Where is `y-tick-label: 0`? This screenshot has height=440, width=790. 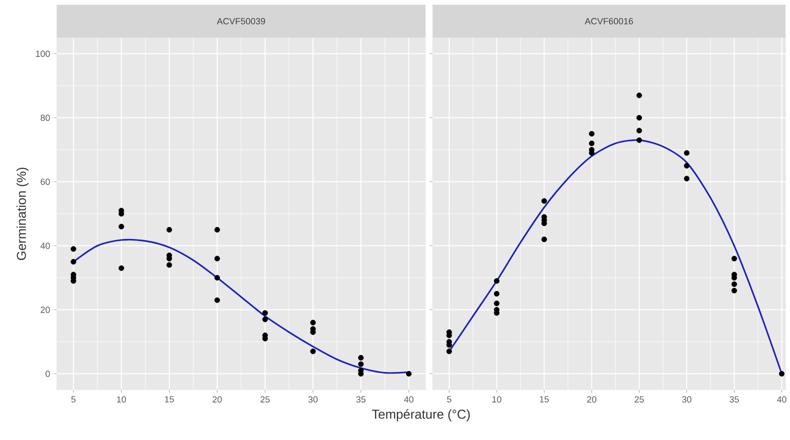 y-tick-label: 0 is located at coordinates (48, 373).